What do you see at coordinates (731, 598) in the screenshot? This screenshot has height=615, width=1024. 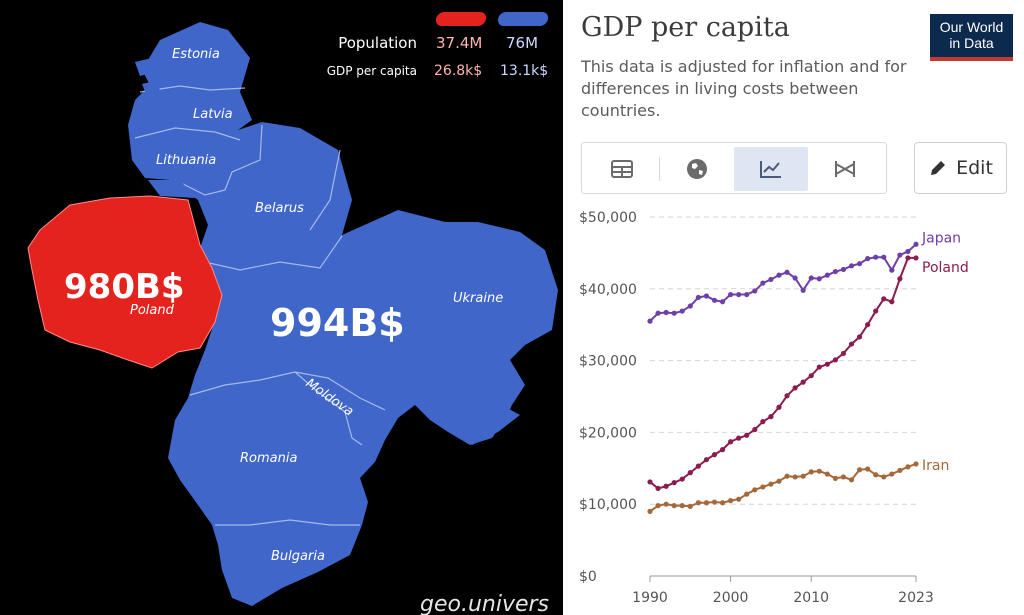 I see `x-tick-label: 2000` at bounding box center [731, 598].